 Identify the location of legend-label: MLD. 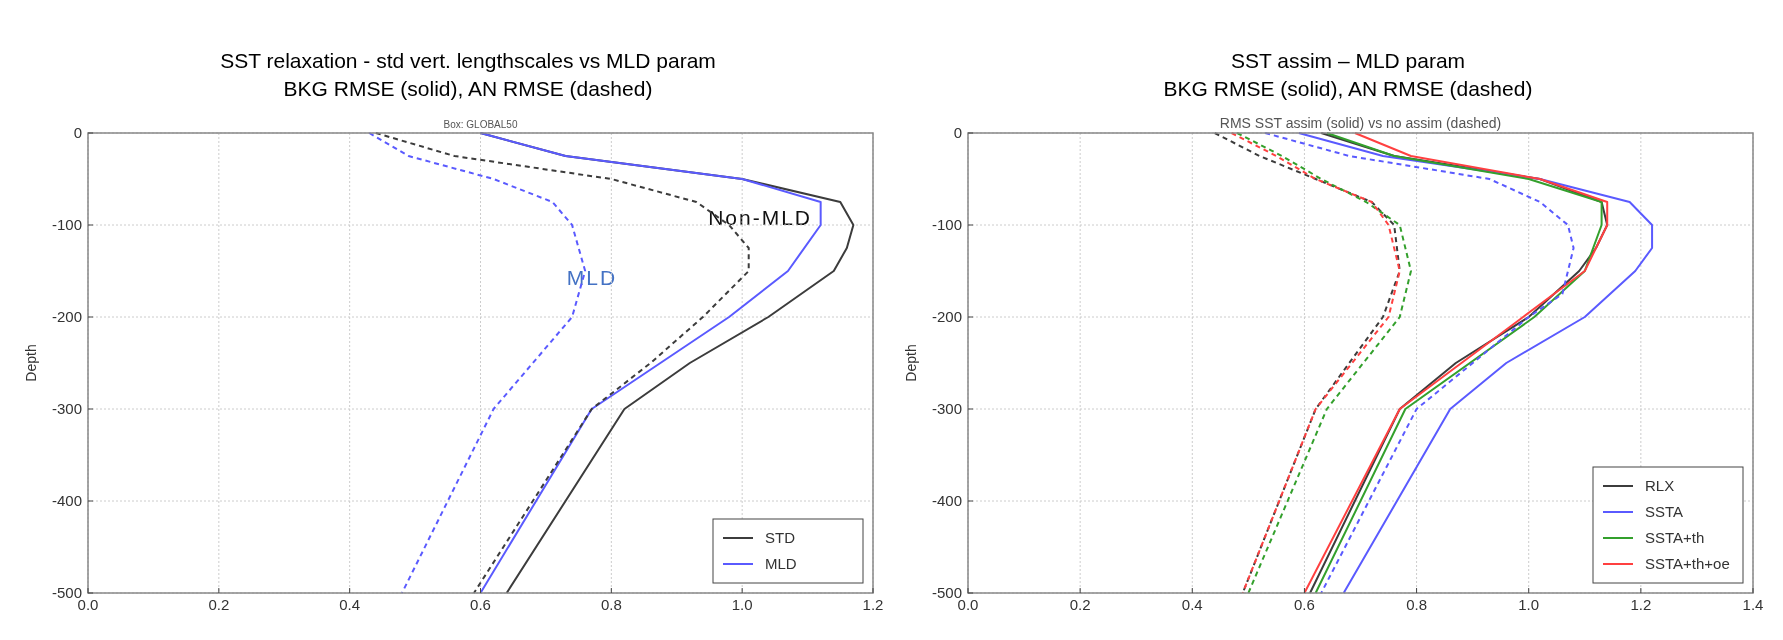
(781, 563).